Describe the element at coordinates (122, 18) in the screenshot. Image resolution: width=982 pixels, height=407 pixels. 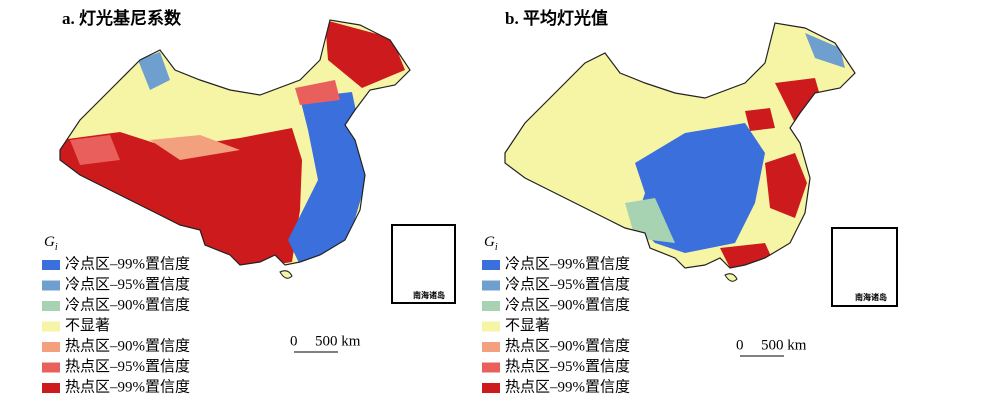
I see `panel-title: a. 灯光基尼系数` at that location.